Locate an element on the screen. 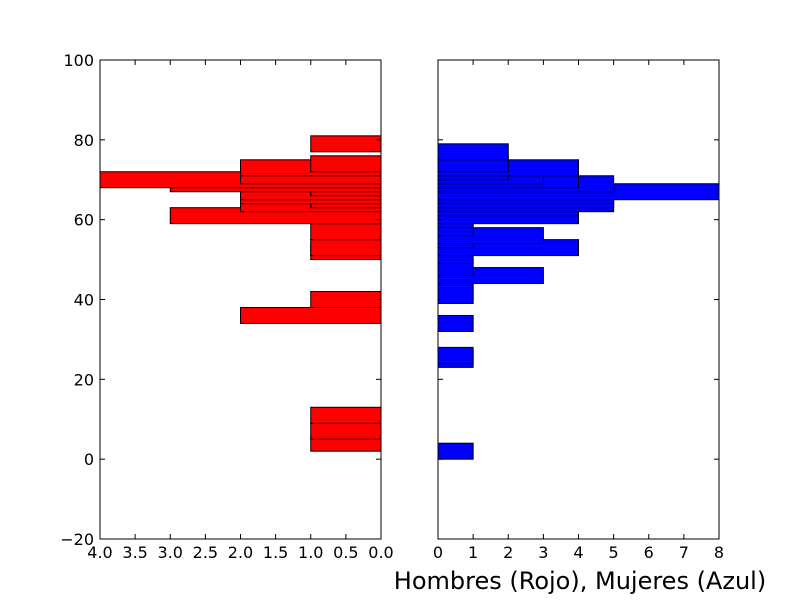  women-x-tick-label: 8 is located at coordinates (719, 552).